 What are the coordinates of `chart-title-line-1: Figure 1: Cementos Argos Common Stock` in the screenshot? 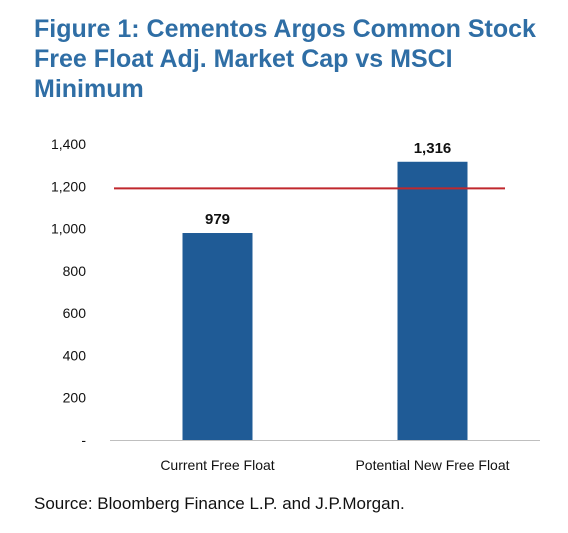 It's located at (285, 29).